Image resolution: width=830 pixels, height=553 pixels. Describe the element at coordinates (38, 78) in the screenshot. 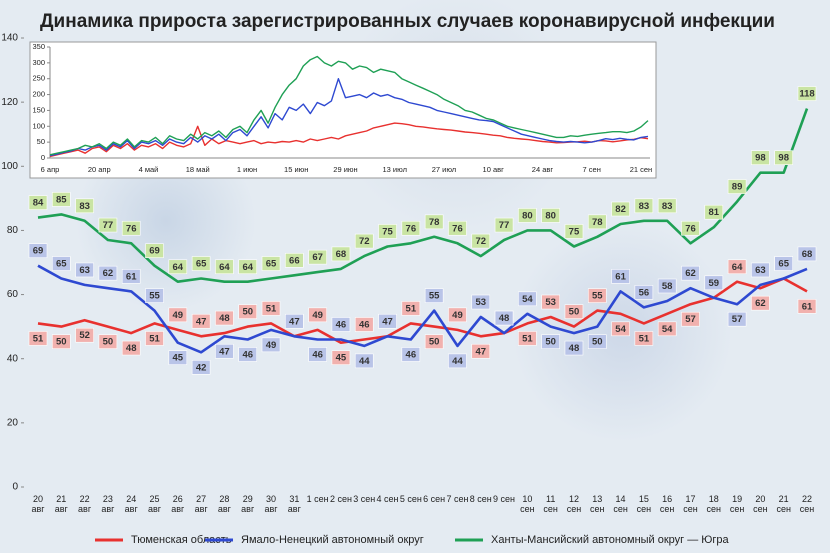

I see `y-tick-label: 250` at that location.